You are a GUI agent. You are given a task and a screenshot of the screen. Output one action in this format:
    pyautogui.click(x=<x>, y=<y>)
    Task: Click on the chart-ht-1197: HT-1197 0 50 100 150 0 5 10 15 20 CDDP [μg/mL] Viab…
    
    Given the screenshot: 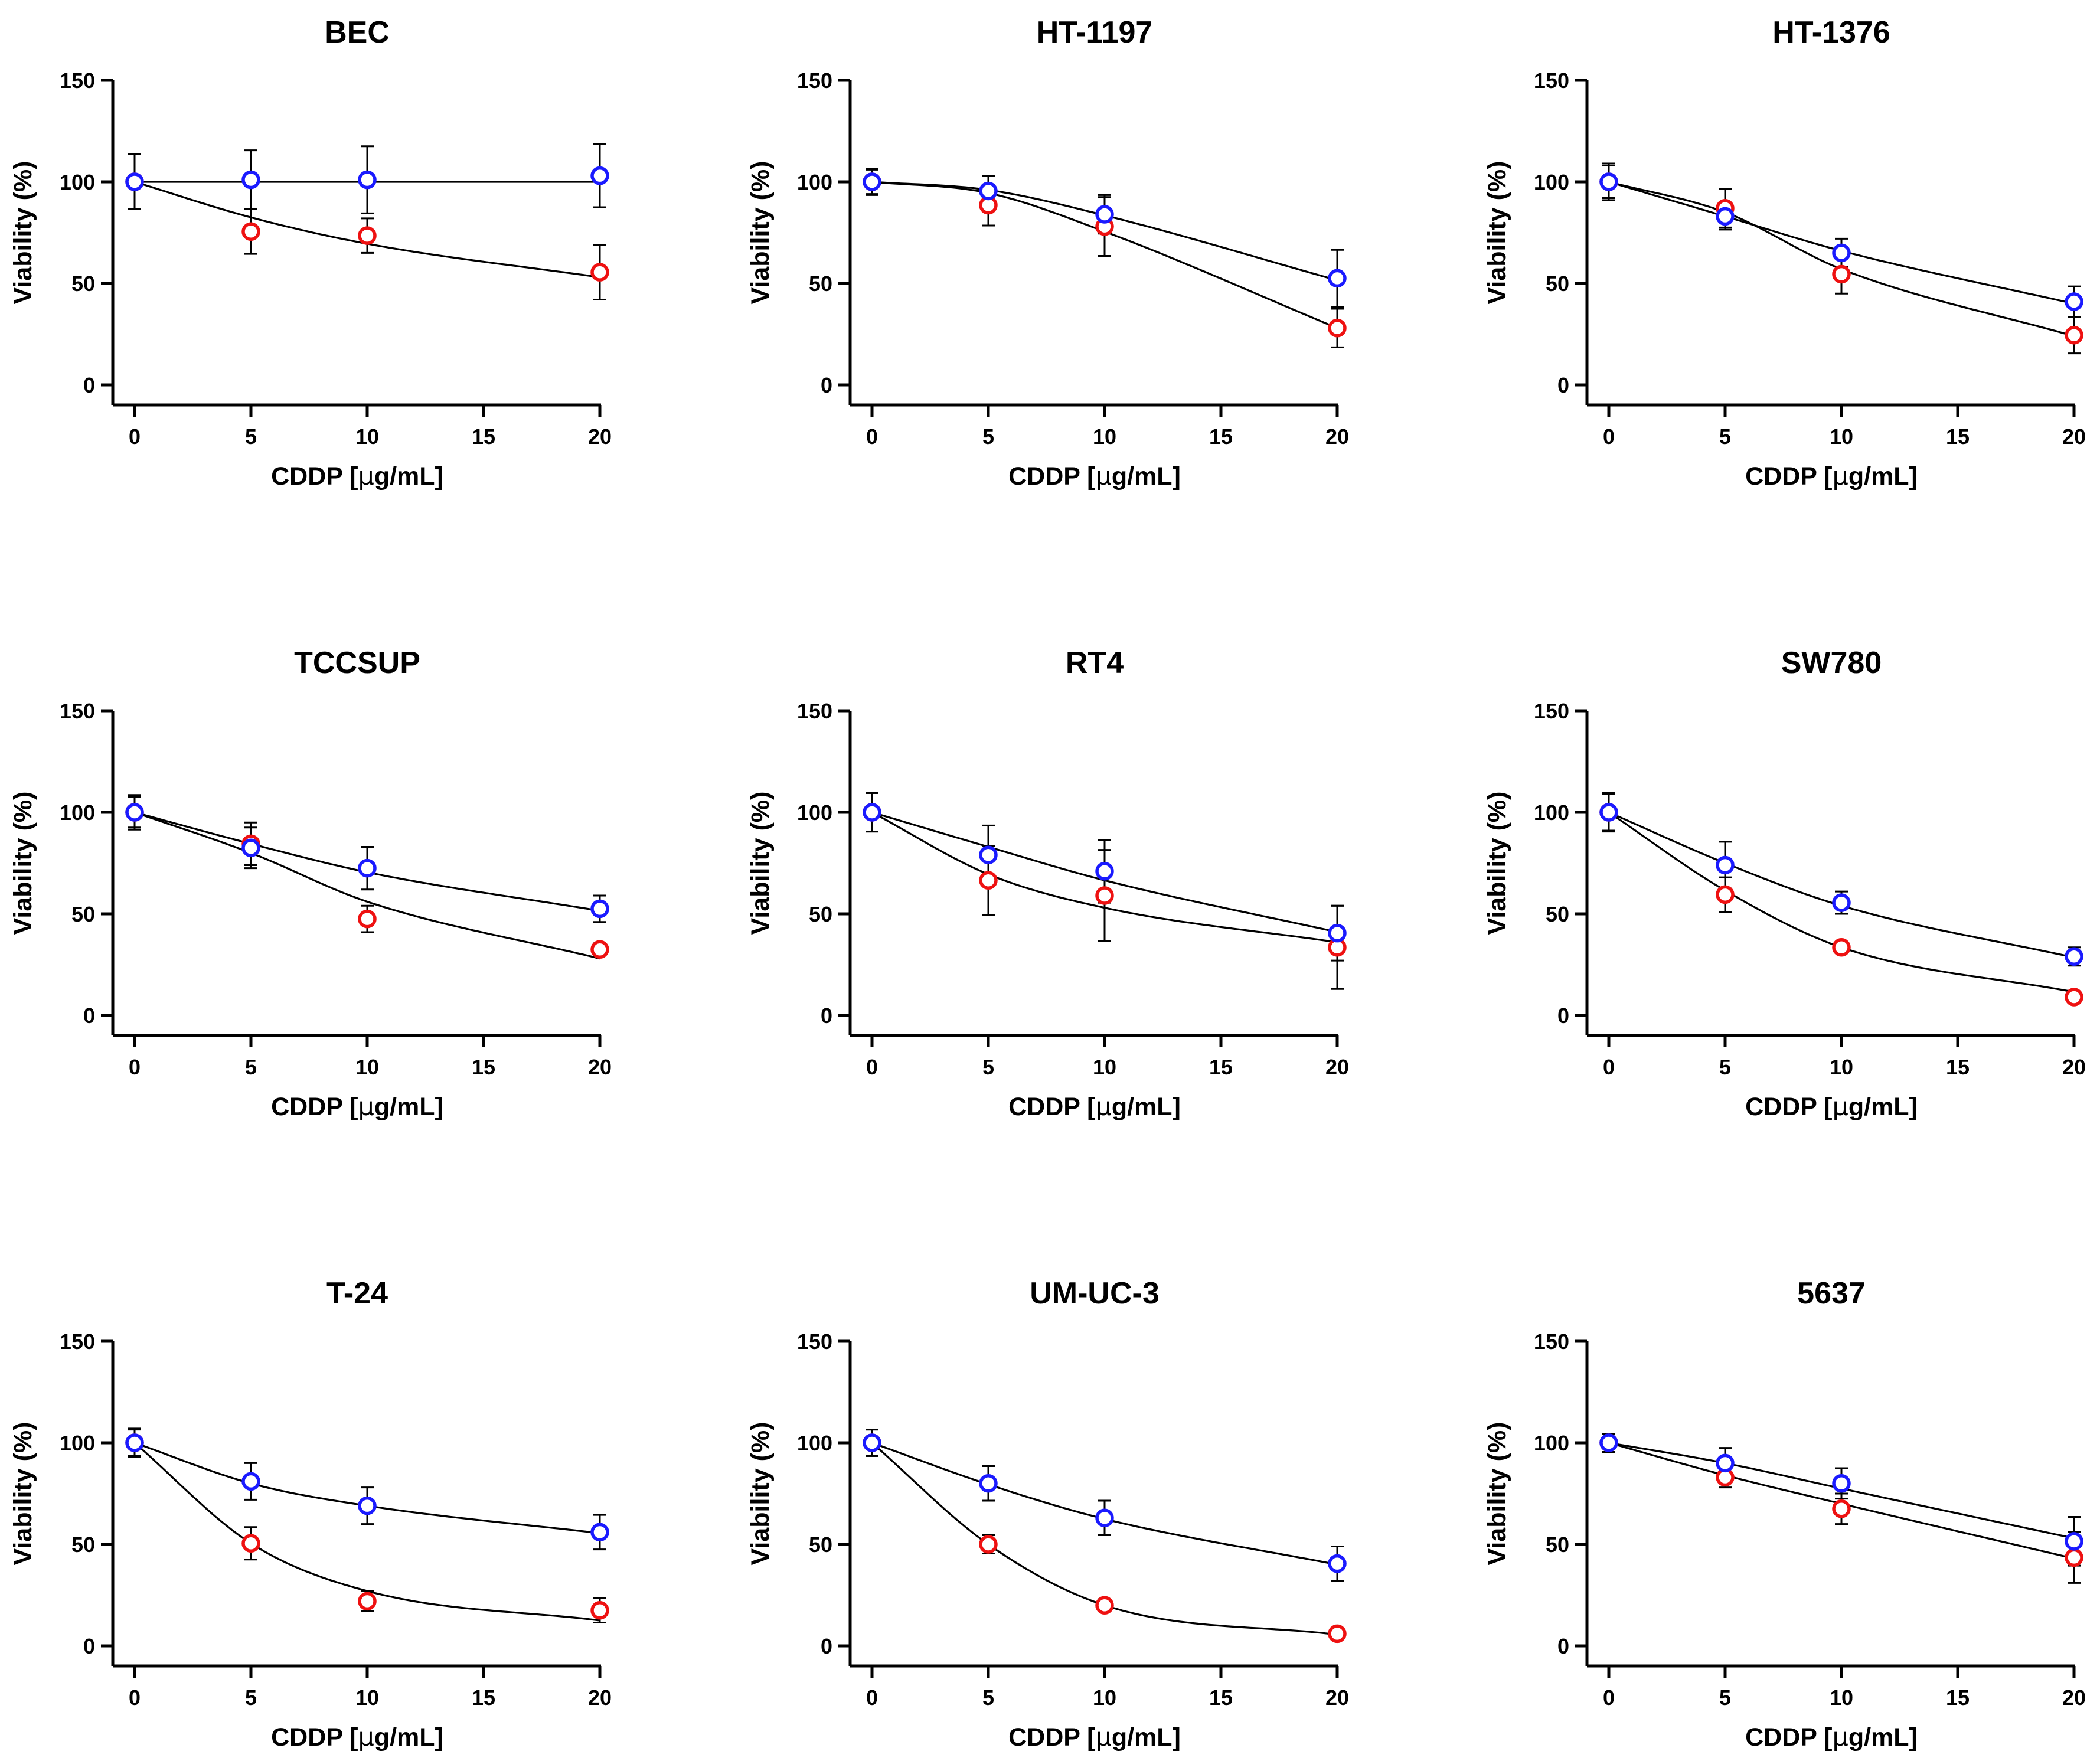 What is the action you would take?
    pyautogui.click(x=1047, y=253)
    